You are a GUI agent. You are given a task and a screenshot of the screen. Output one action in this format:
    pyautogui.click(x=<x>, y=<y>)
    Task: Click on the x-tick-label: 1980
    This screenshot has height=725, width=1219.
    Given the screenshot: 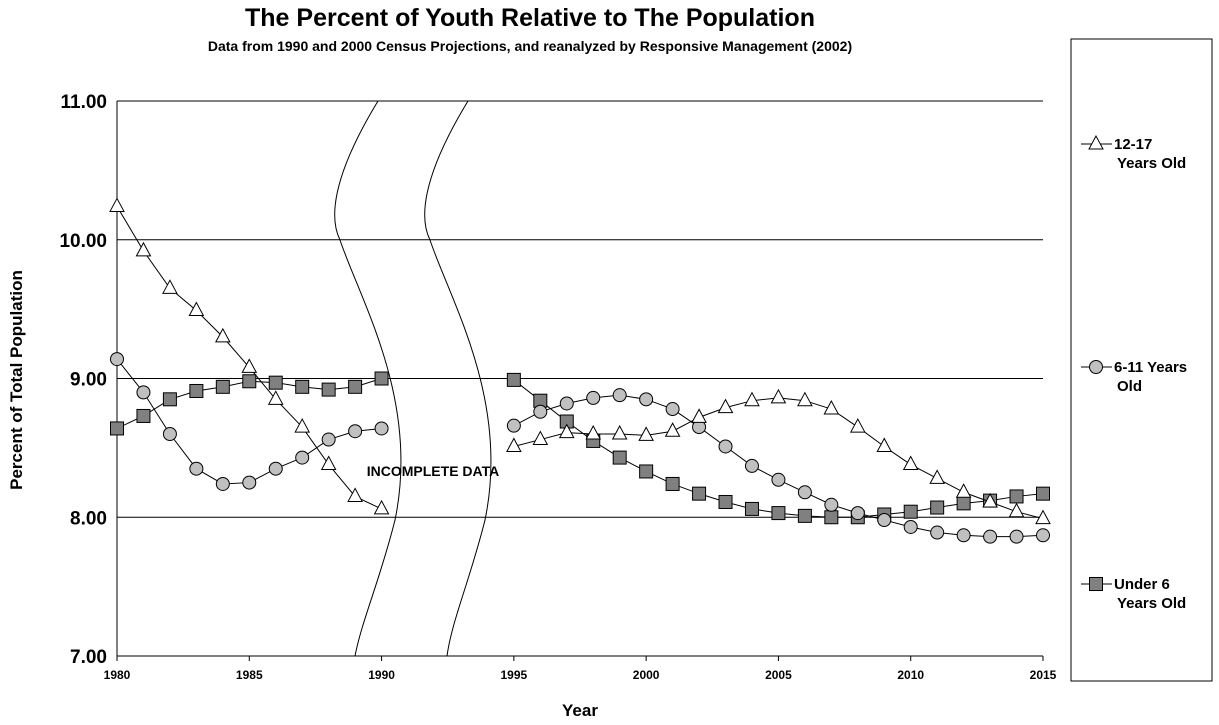 What is the action you would take?
    pyautogui.click(x=117, y=675)
    